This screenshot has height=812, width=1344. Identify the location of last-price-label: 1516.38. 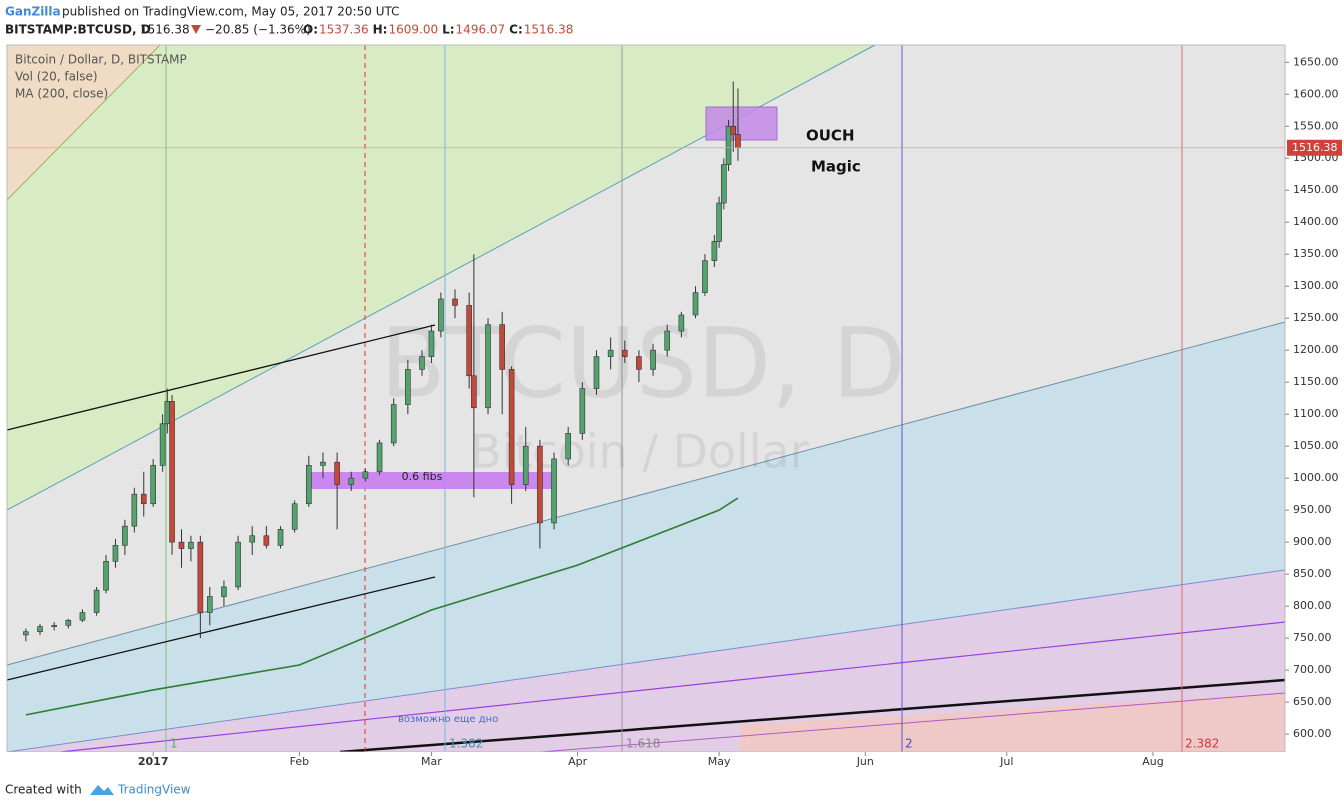
(1315, 147).